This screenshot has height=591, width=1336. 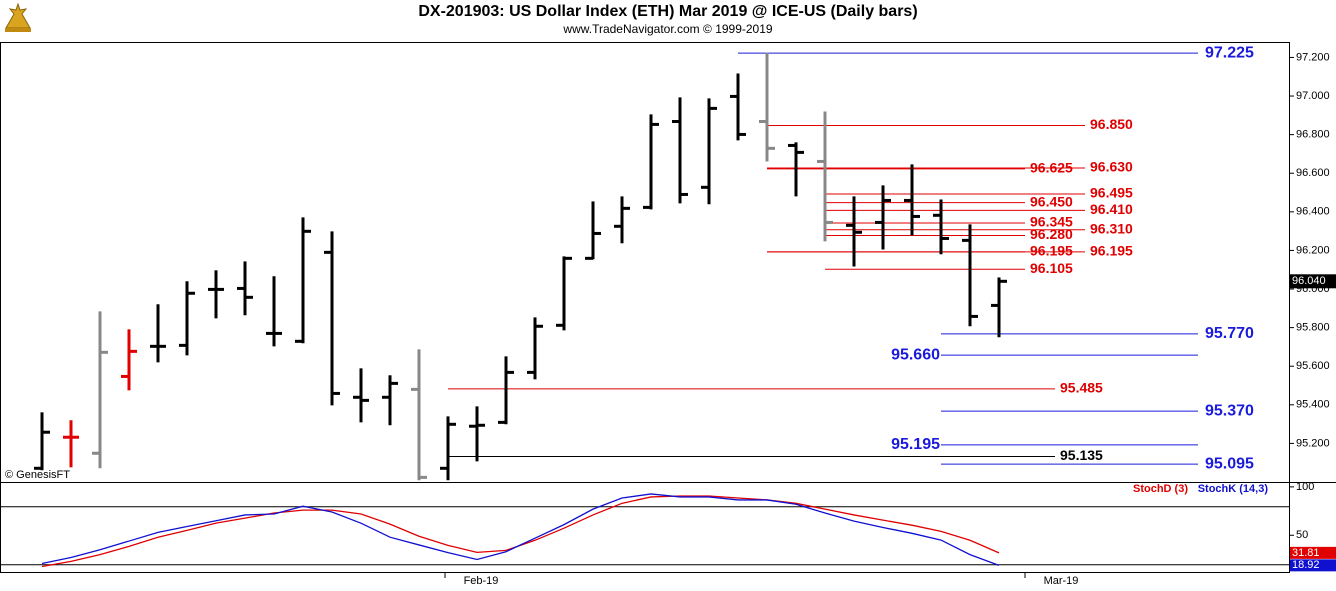 I want to click on level-label: 96.450, so click(x=1051, y=201).